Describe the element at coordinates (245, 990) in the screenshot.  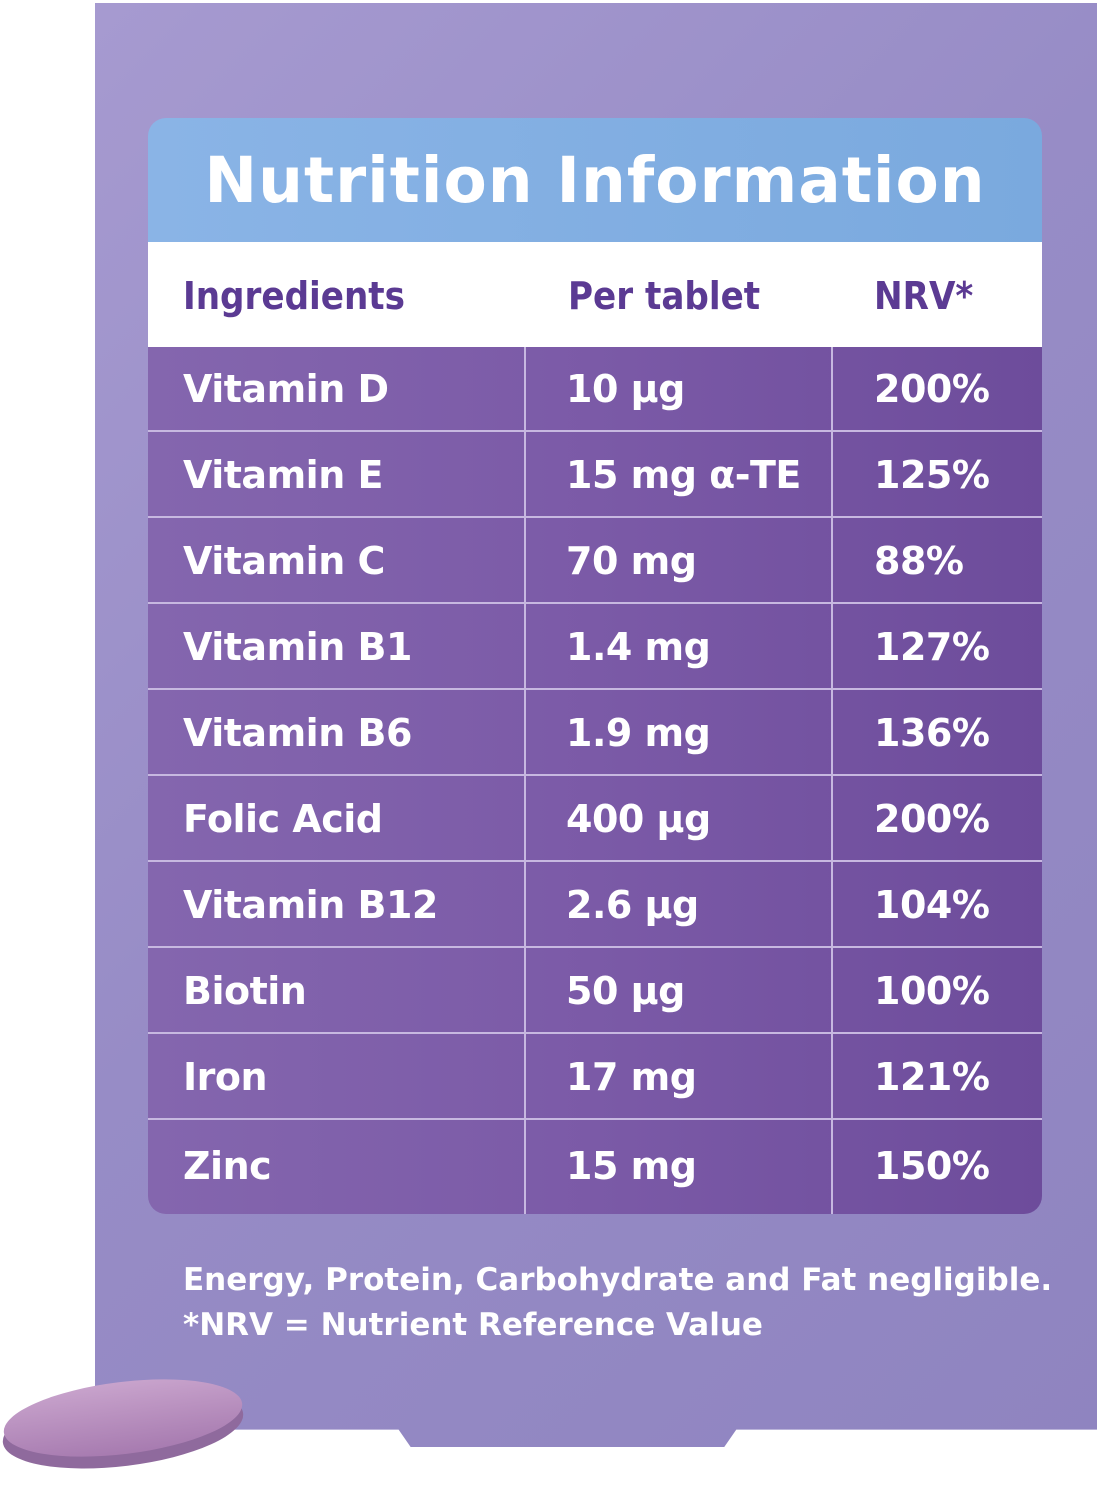
I see `ingredient-cell: Biotin` at that location.